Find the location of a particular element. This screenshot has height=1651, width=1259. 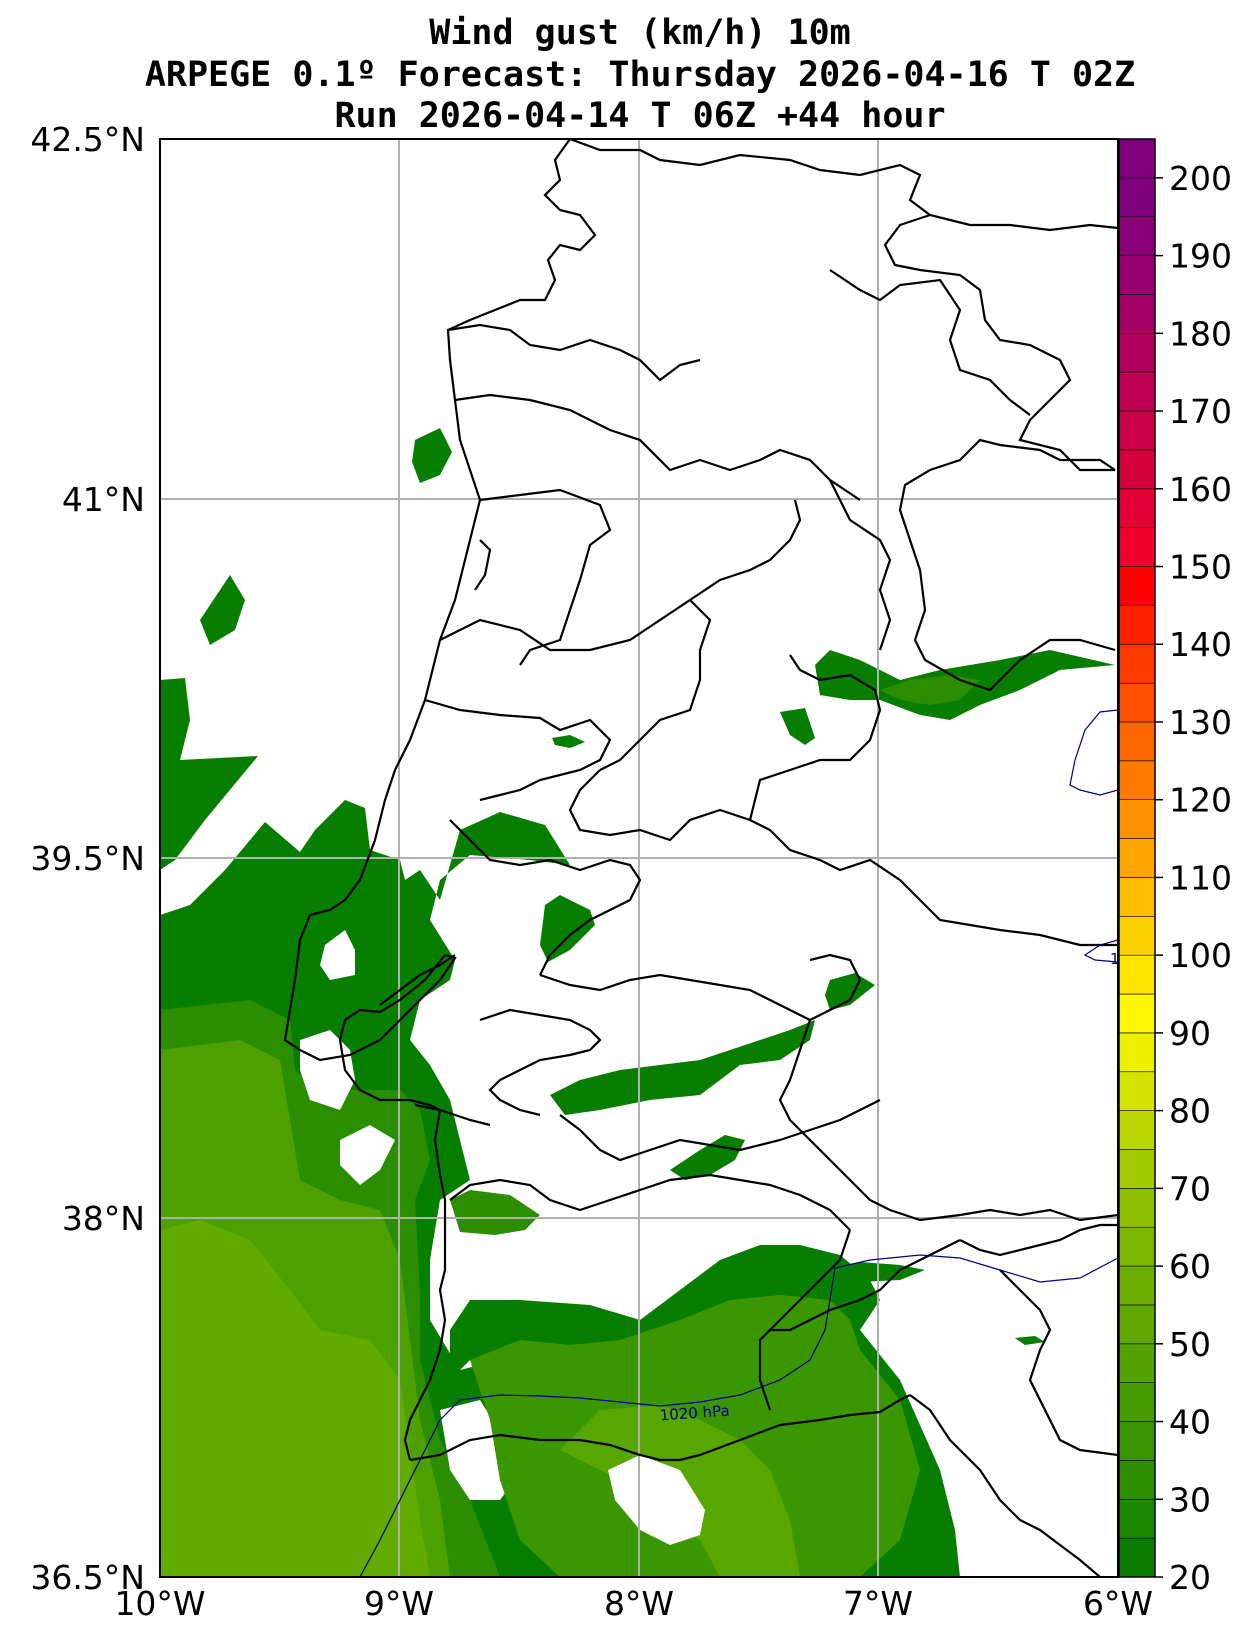

colorbar-tick-label: 180 is located at coordinates (1200, 333).